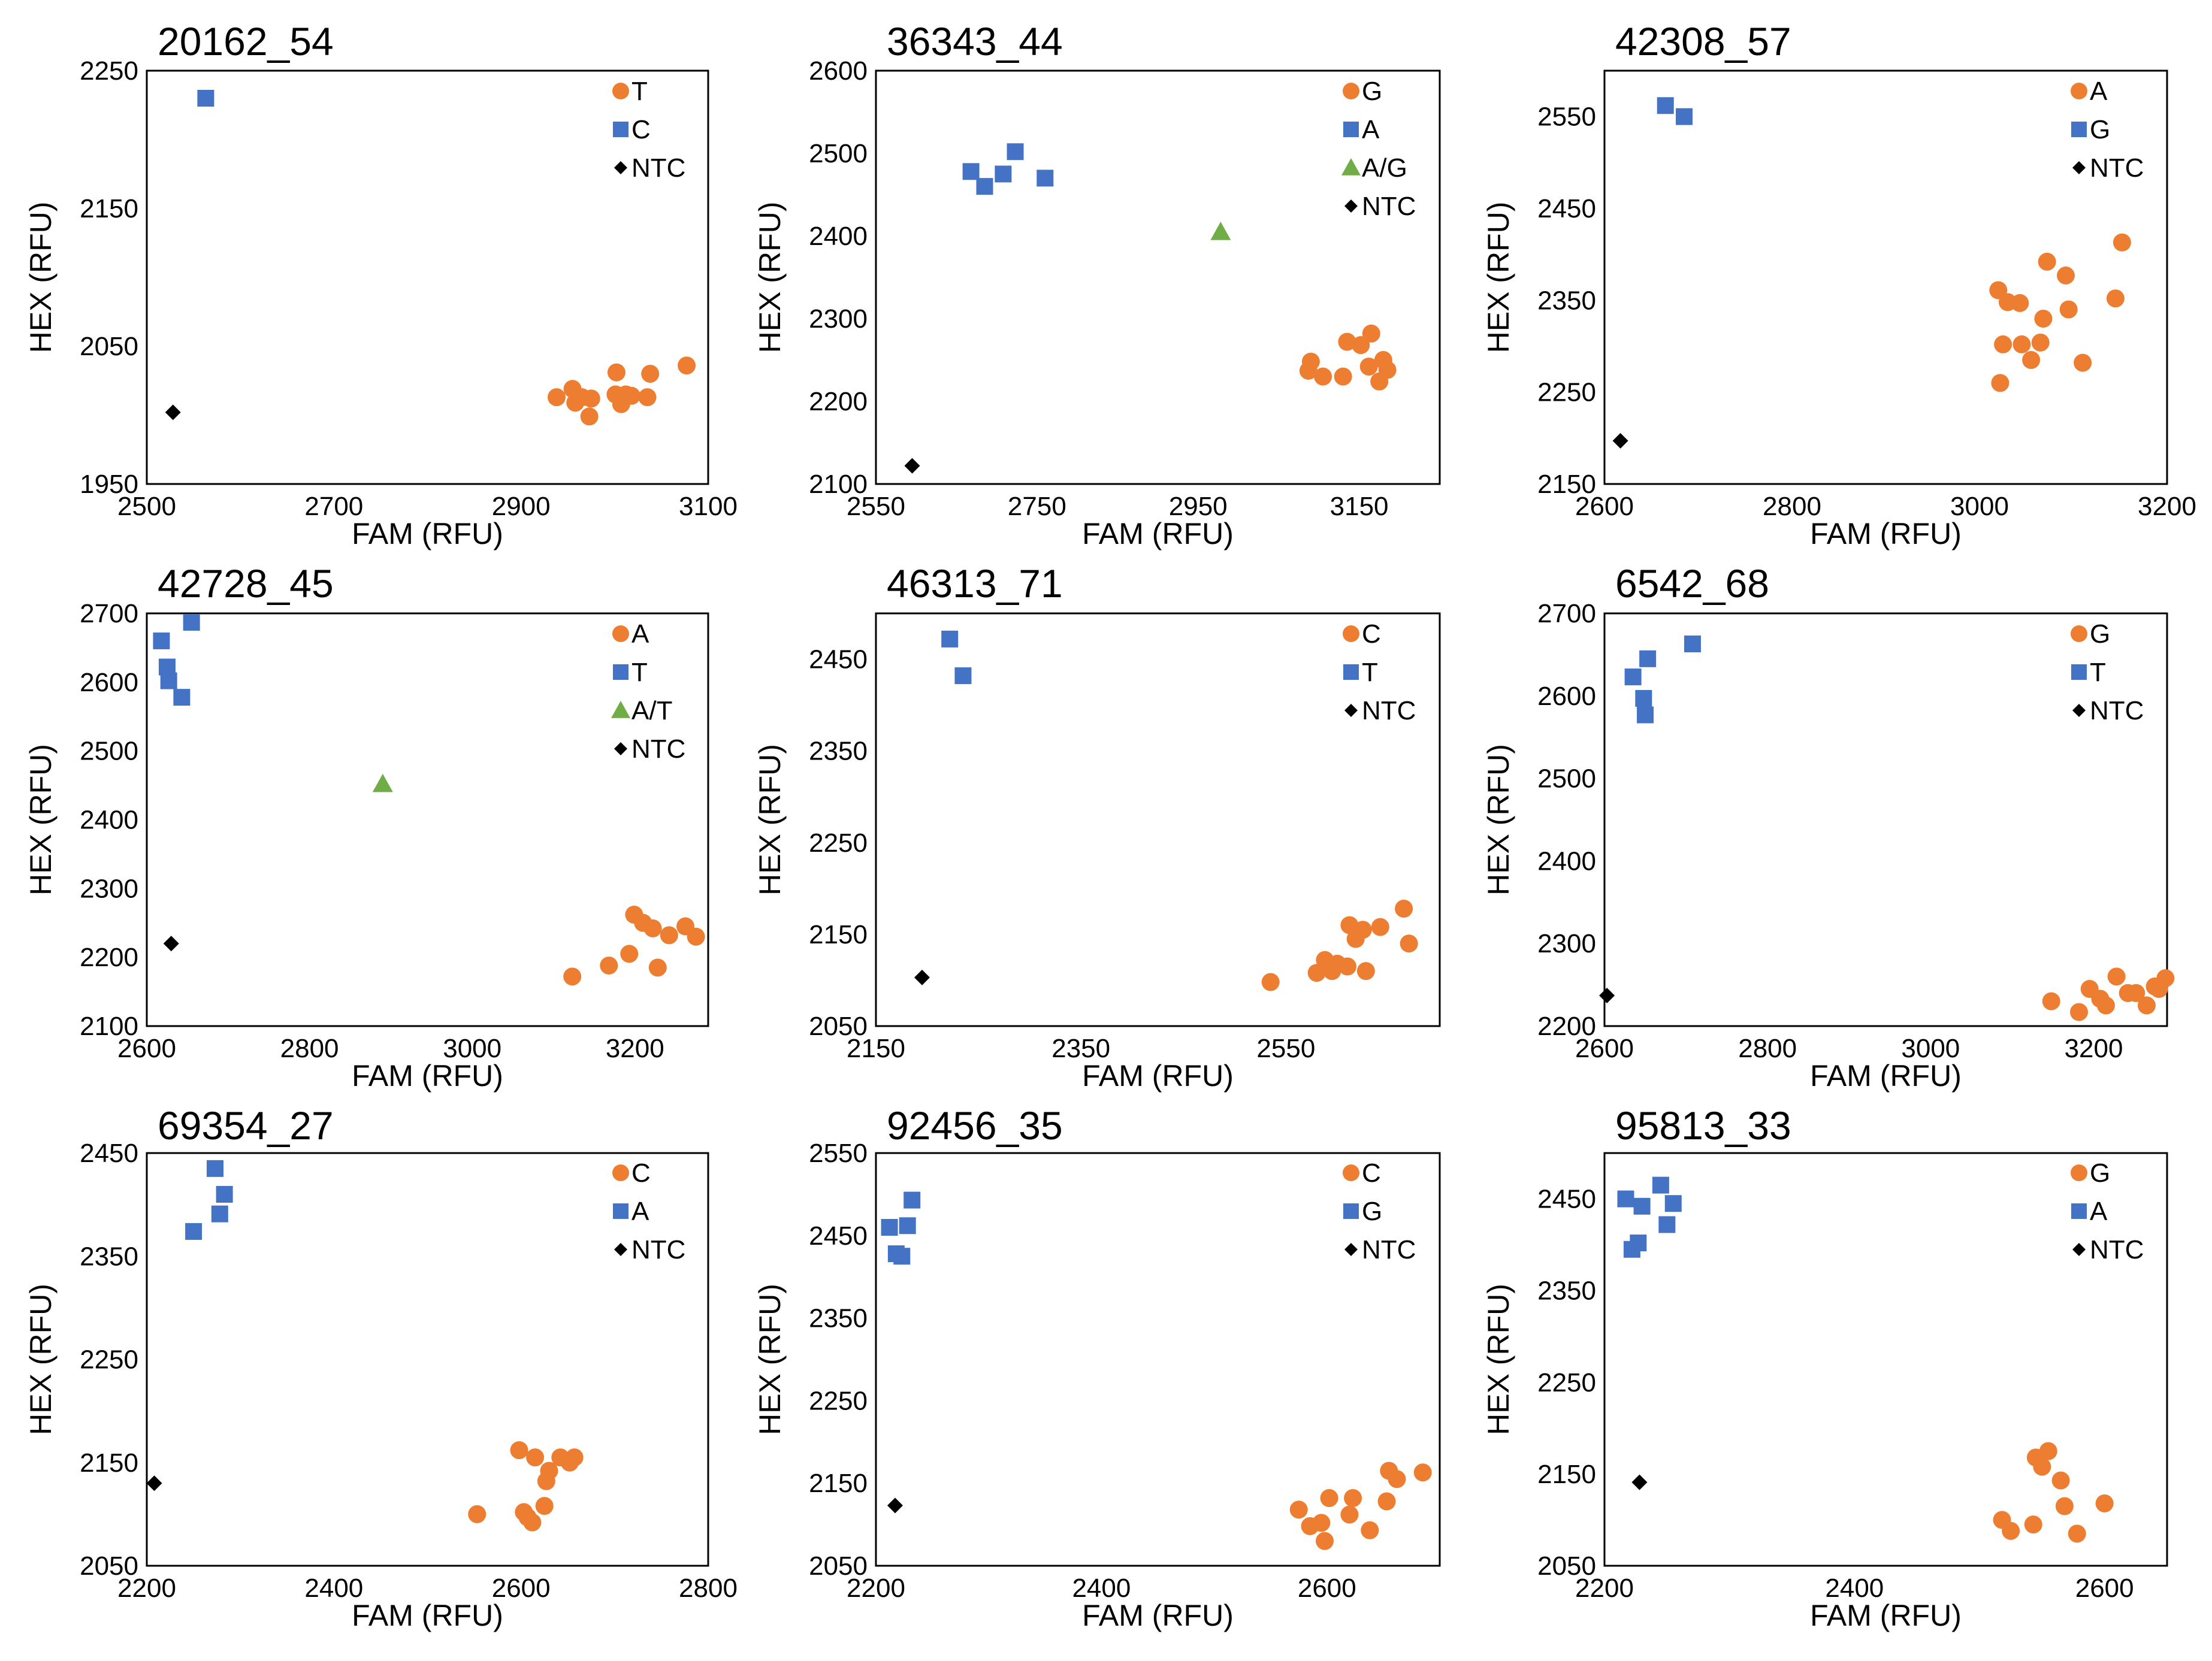  What do you see at coordinates (521, 1588) in the screenshot?
I see `x-tick-label: 2600` at bounding box center [521, 1588].